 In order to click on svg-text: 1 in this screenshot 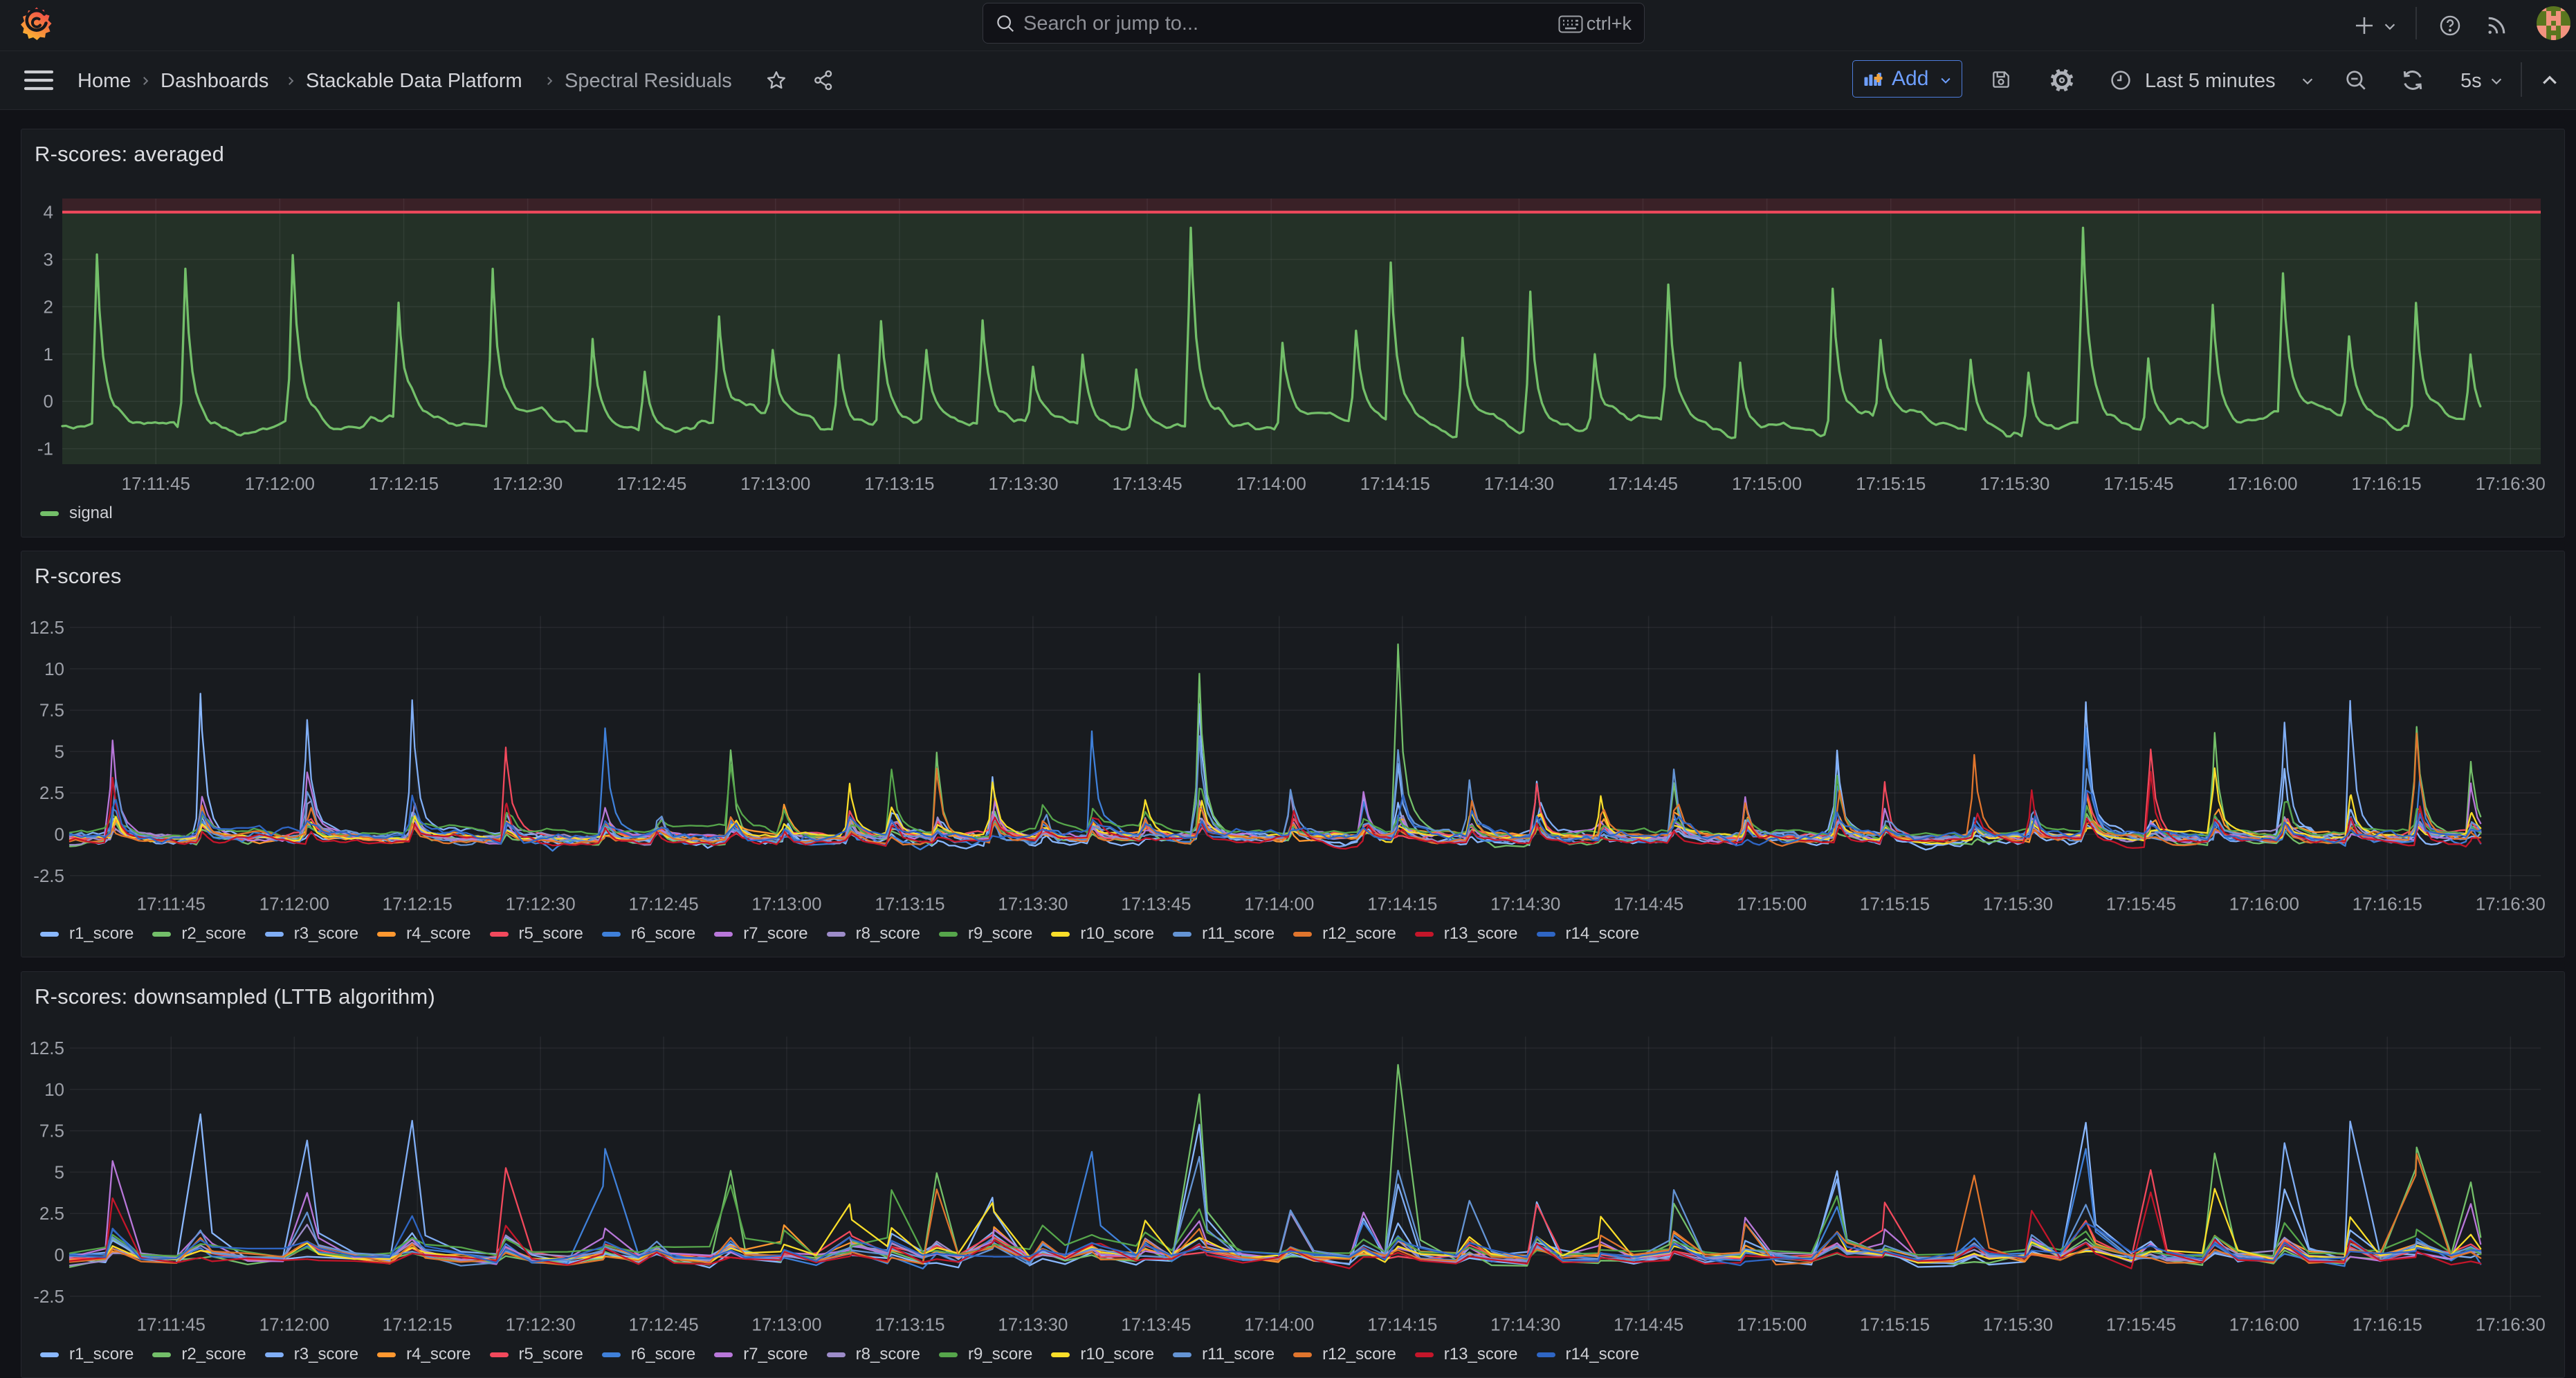, I will do `click(49, 355)`.